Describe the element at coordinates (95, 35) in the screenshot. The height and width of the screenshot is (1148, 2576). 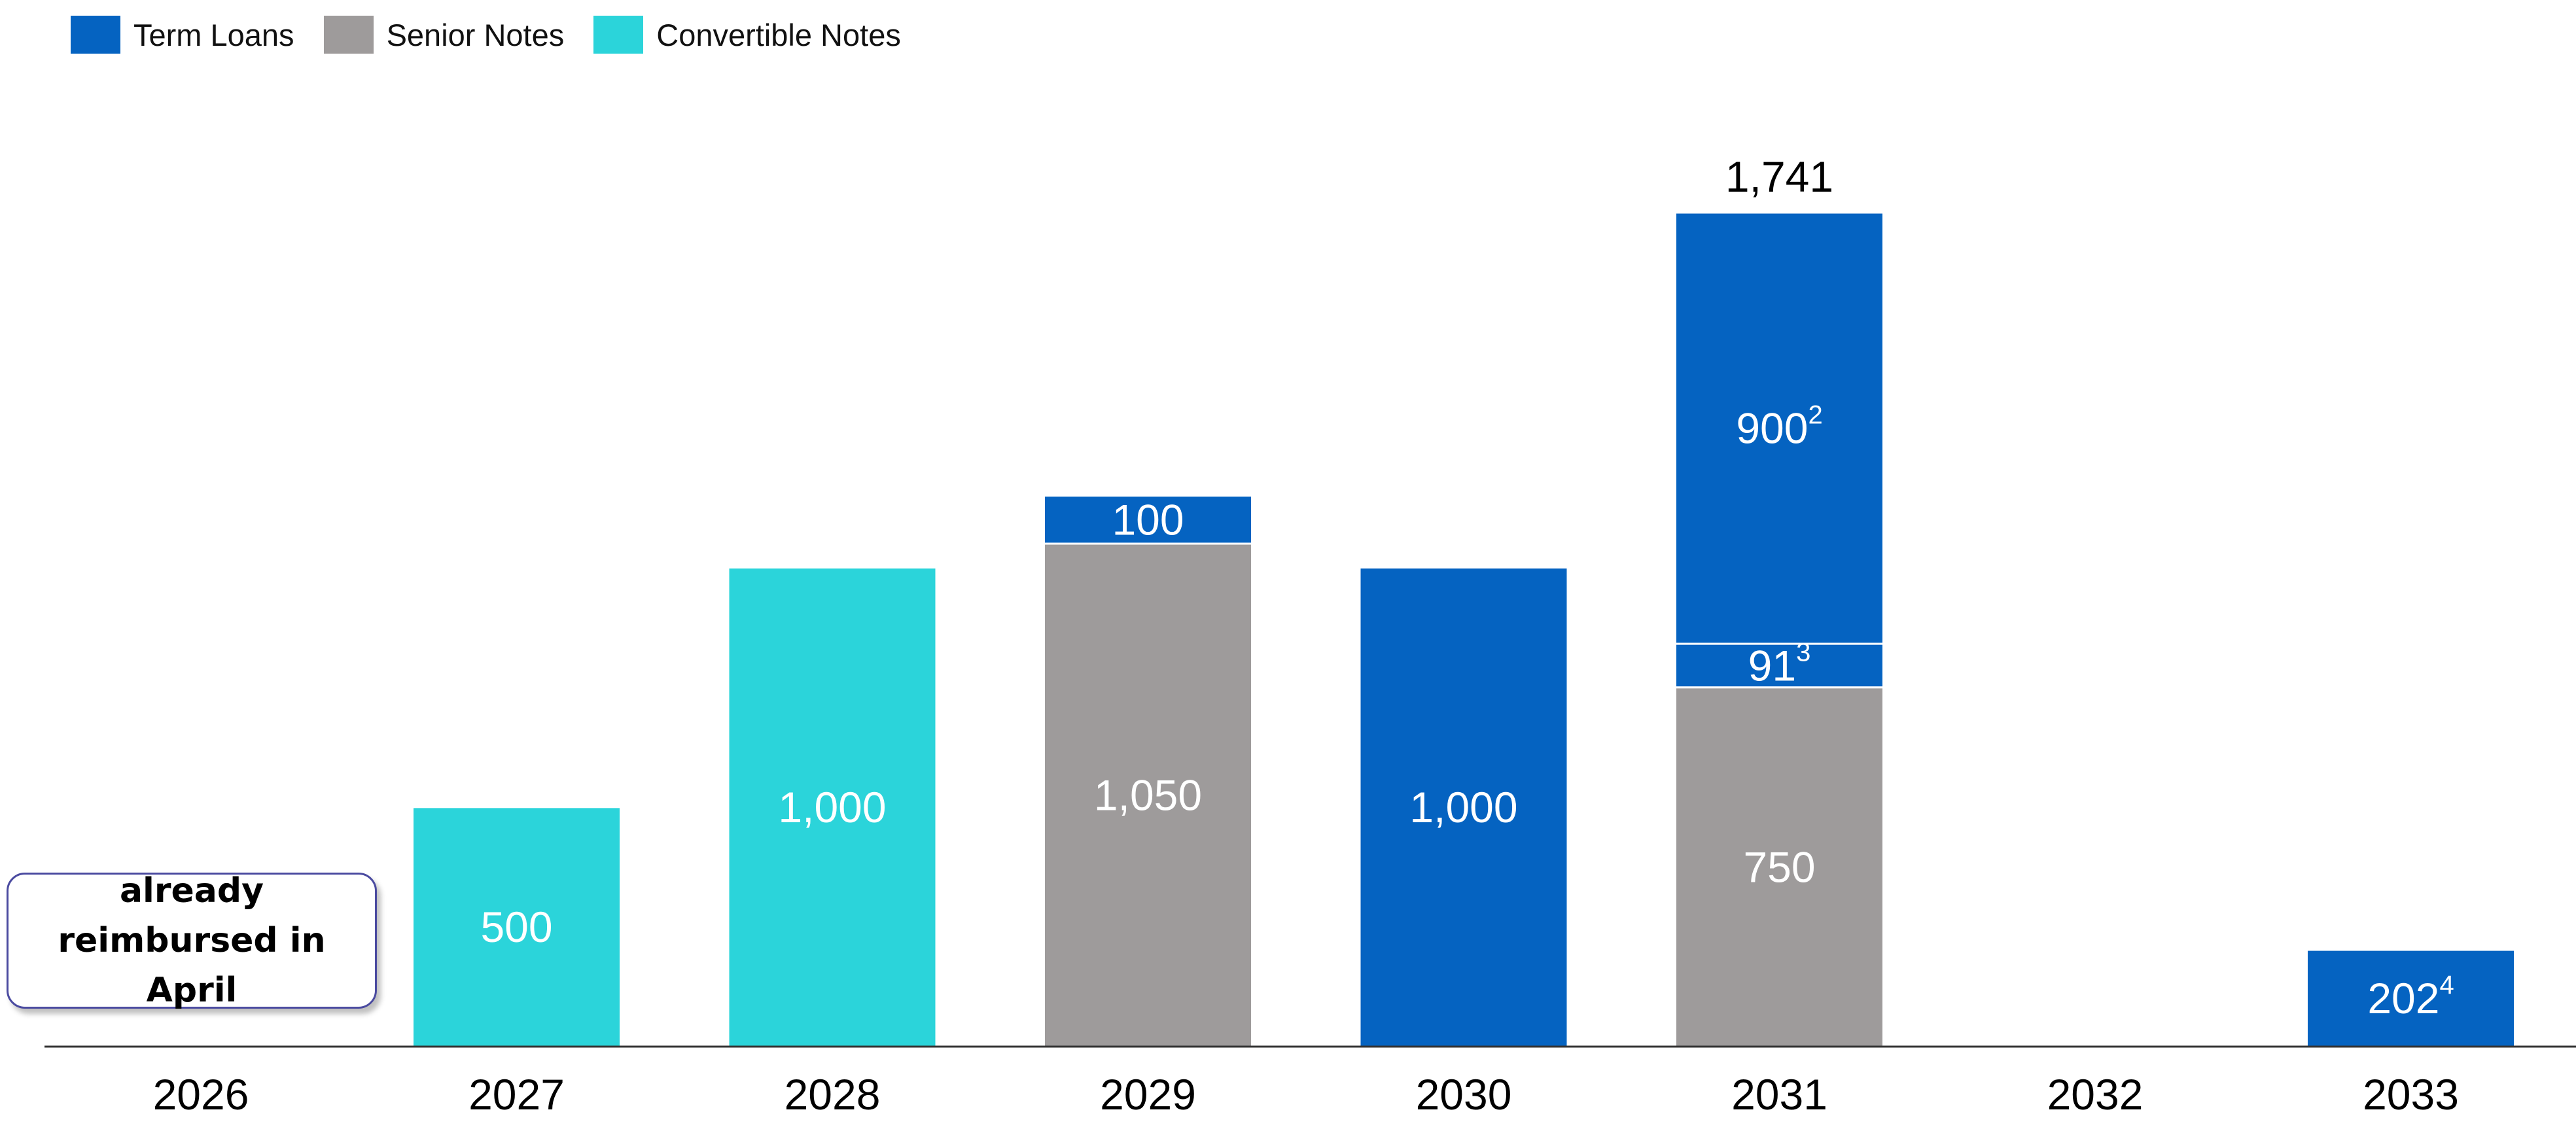
I see `legend-swatch-term-loans` at that location.